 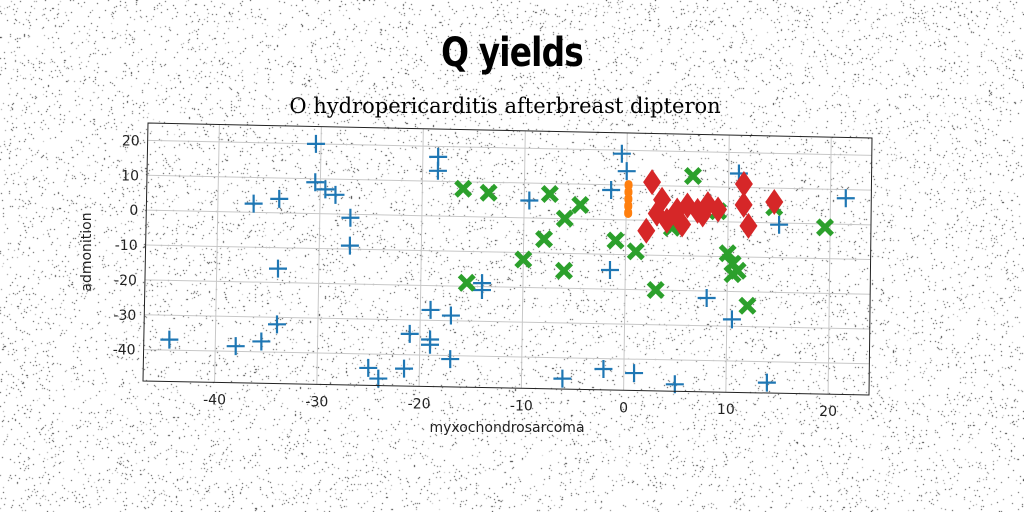 What do you see at coordinates (124, 316) in the screenshot?
I see `y-tick-label: -30` at bounding box center [124, 316].